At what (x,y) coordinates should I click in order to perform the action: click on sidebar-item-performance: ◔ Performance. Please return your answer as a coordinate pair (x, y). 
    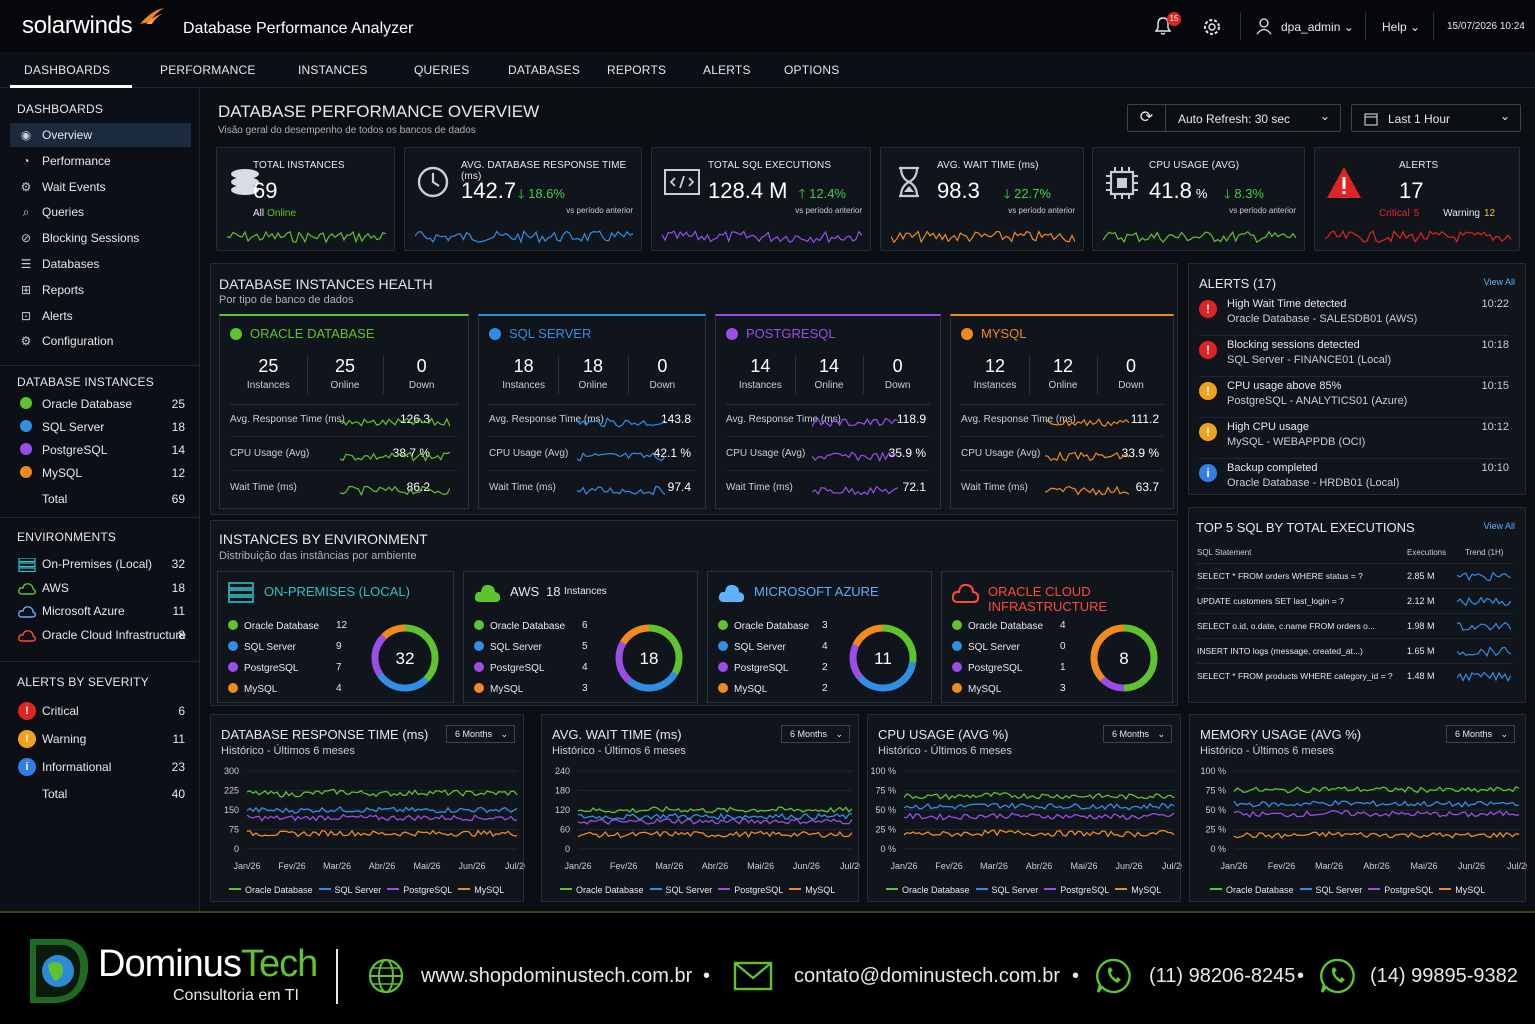
    Looking at the image, I should click on (100, 161).